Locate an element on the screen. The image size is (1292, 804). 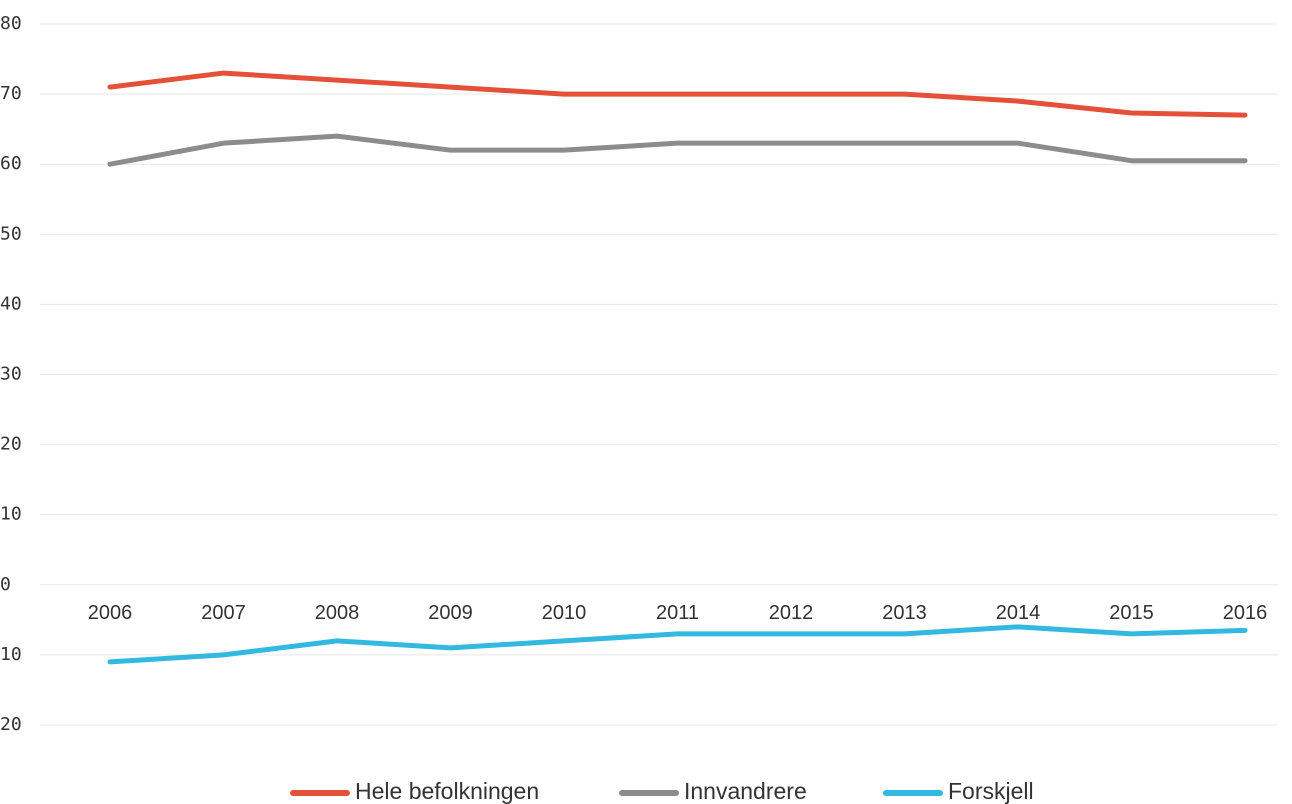
legend-label: Hele befolkningen is located at coordinates (447, 791).